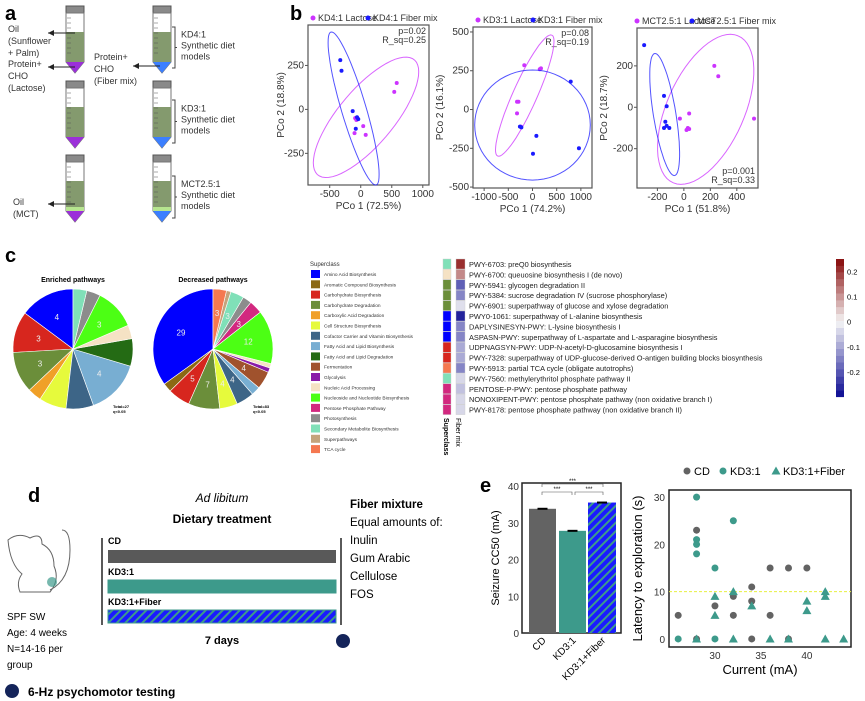  What do you see at coordinates (119, 411) in the screenshot?
I see `pie-q: q<0.05` at bounding box center [119, 411].